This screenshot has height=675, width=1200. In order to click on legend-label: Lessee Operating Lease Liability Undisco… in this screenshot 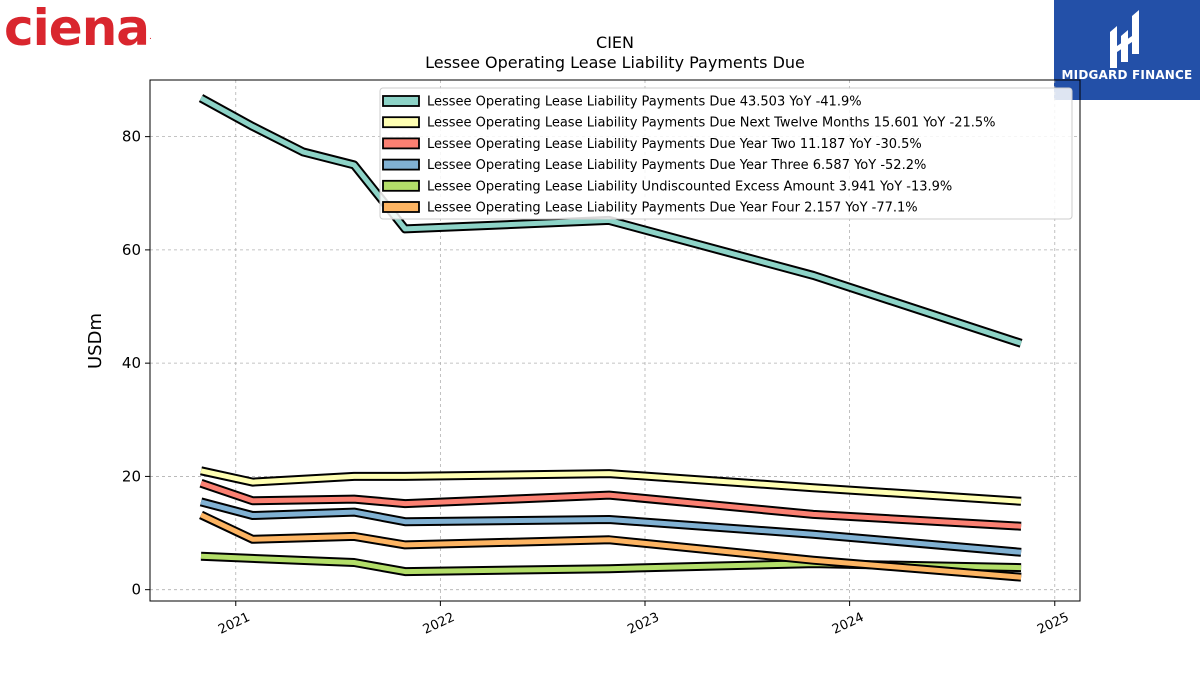, I will do `click(689, 186)`.